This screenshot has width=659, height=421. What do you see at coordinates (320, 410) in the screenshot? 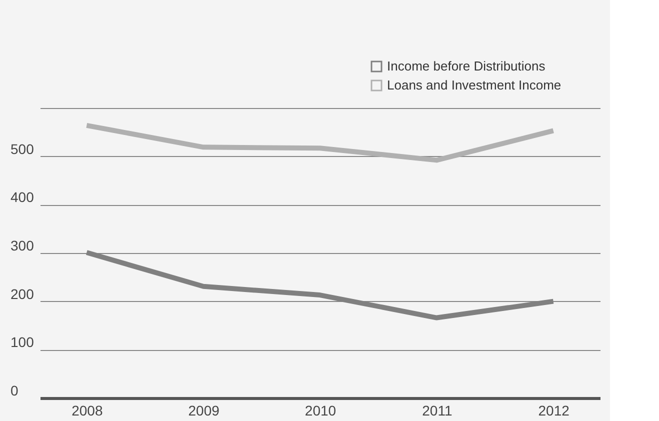
I see `x-tick-label: 2010` at bounding box center [320, 410].